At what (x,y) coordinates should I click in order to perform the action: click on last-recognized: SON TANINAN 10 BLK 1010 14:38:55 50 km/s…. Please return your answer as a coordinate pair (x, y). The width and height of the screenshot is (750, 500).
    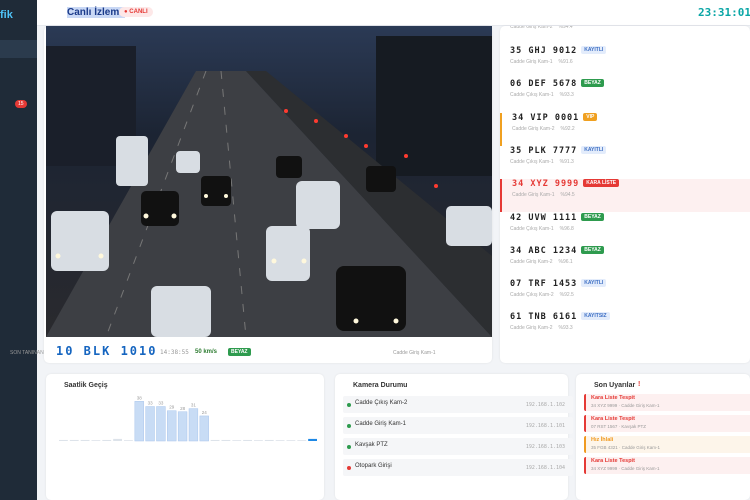
    Looking at the image, I should click on (245, 352).